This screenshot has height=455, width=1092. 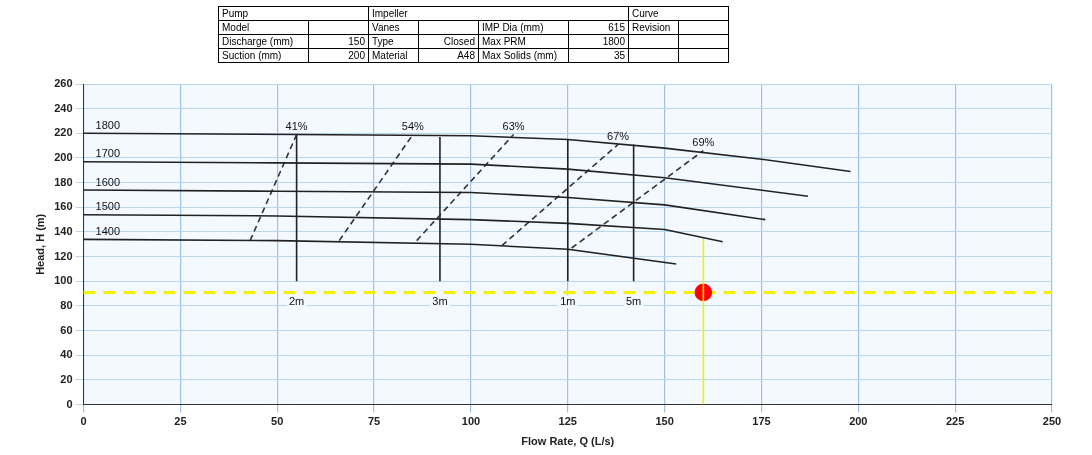 I want to click on y-tick-label: 160, so click(x=63, y=206).